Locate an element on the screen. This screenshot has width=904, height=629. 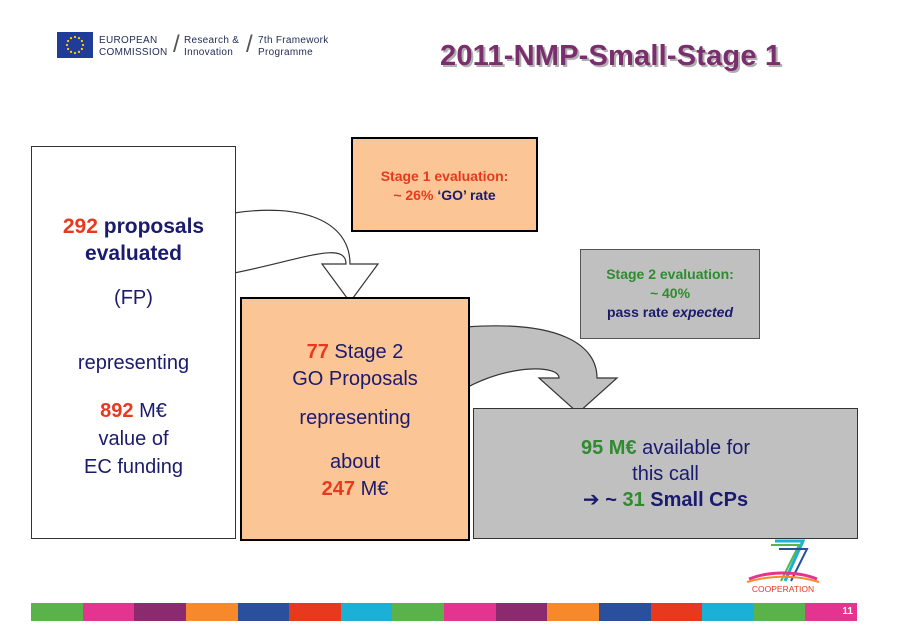
about-label: about is located at coordinates (355, 462).